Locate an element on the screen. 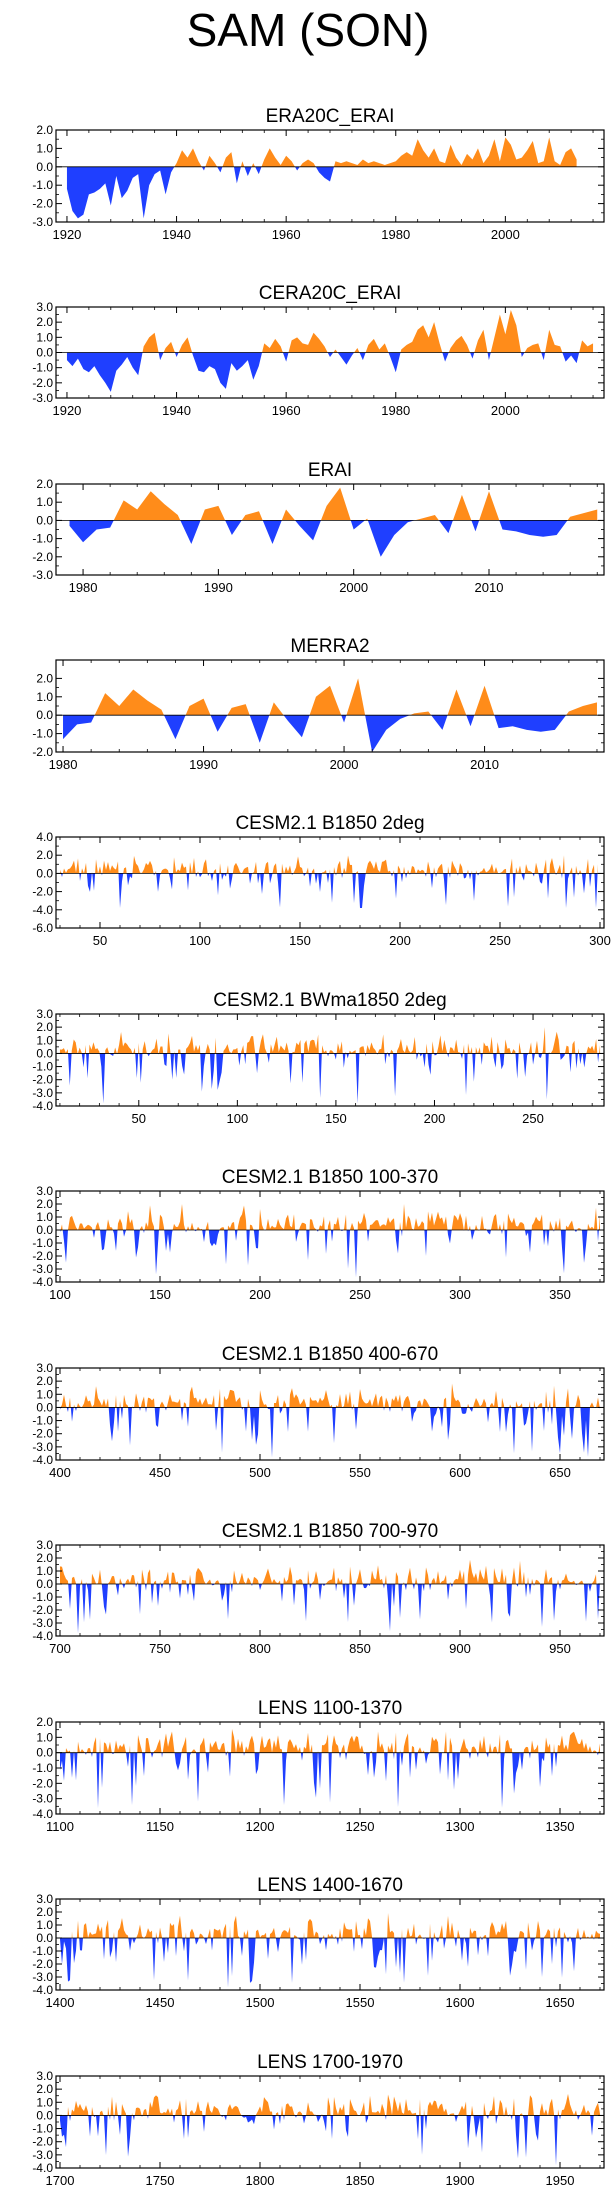 This screenshot has width=616, height=2209. x-tick-label: 250 is located at coordinates (533, 1118).